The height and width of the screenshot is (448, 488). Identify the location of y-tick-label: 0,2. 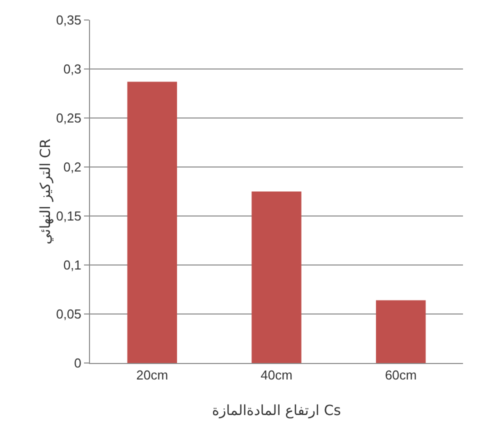
(72, 167).